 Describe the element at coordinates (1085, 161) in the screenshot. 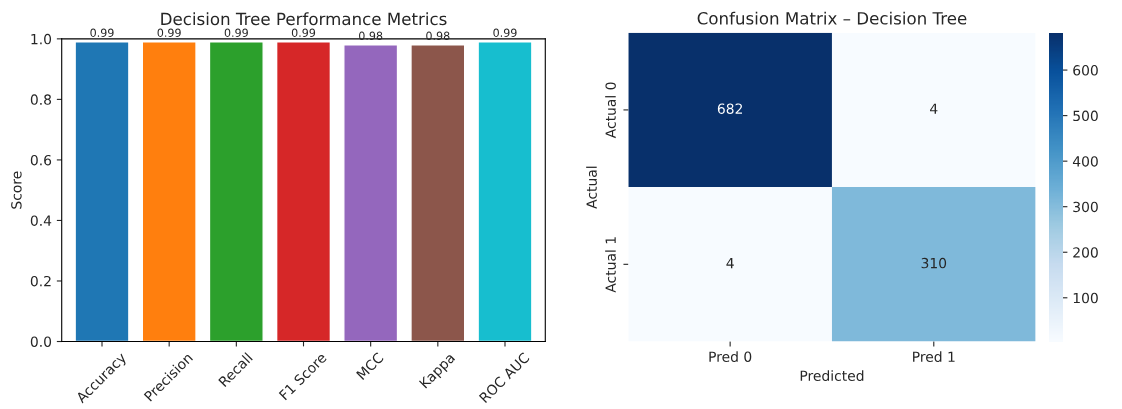

I see `color-bar-label: 400` at that location.